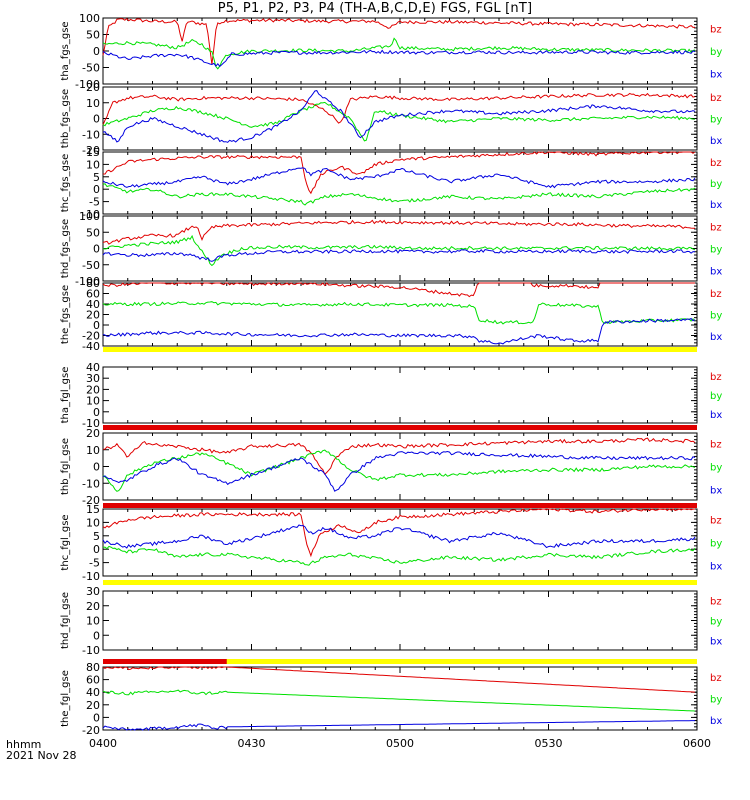 The height and width of the screenshot is (800, 750). I want to click on y-tick-label: 50, so click(93, 232).